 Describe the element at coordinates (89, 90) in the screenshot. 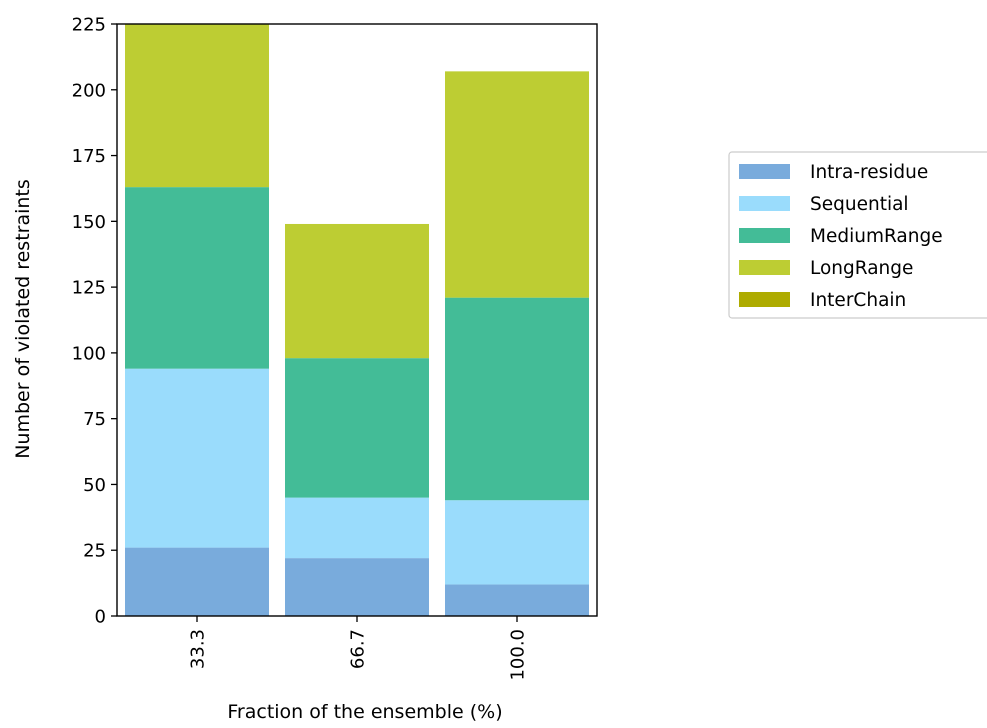

I see `y-tick-label: 200` at that location.